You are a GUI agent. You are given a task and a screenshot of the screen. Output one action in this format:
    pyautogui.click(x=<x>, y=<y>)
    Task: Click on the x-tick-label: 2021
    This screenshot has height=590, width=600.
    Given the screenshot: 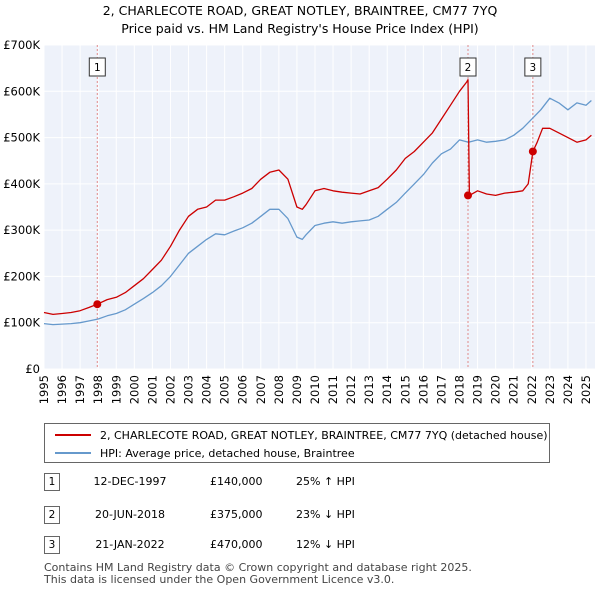 What is the action you would take?
    pyautogui.click(x=514, y=389)
    